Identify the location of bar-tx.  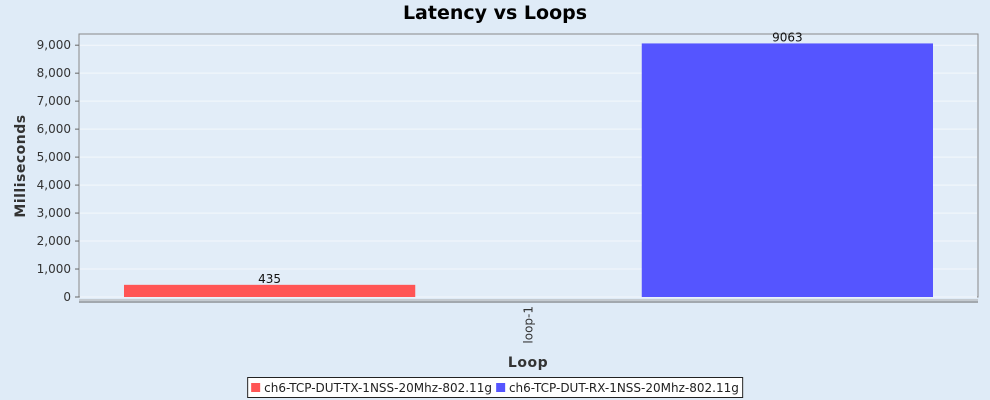
(270, 290).